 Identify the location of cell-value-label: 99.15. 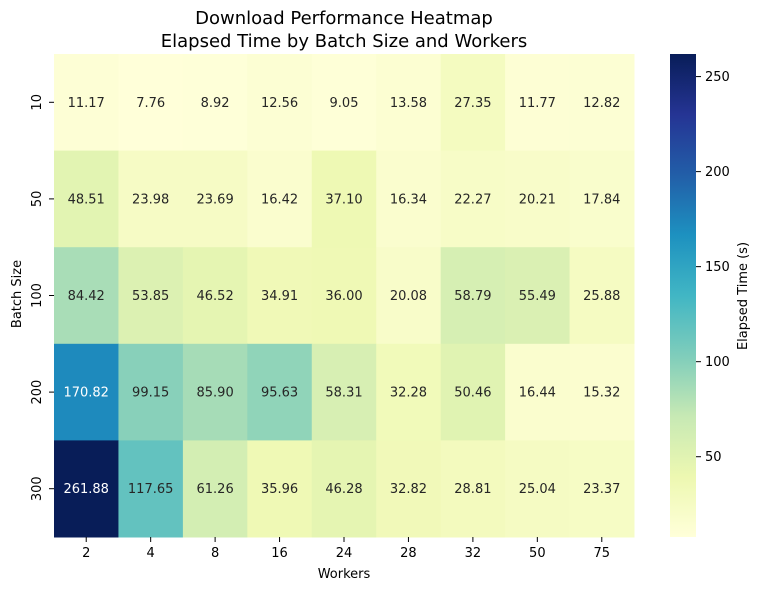
(150, 393).